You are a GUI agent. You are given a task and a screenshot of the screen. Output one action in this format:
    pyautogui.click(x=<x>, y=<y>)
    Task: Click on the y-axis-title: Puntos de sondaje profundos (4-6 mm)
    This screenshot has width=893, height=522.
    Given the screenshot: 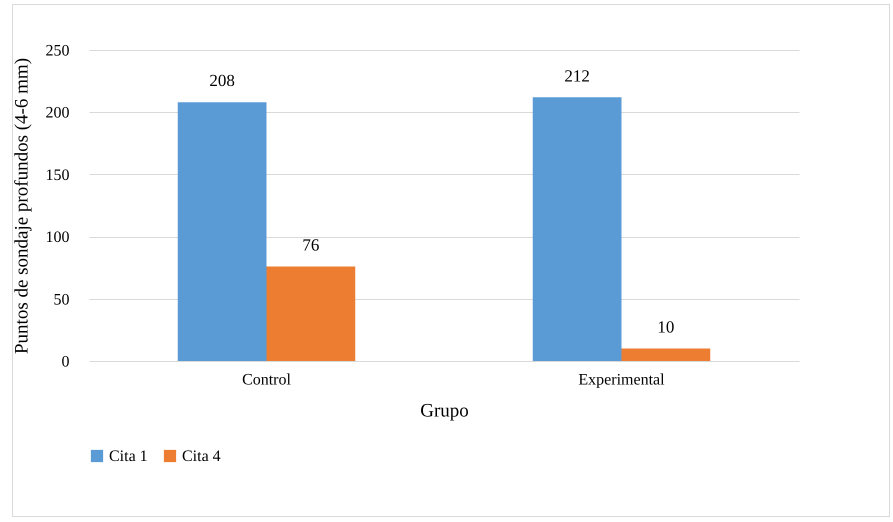 What is the action you would take?
    pyautogui.click(x=22, y=206)
    